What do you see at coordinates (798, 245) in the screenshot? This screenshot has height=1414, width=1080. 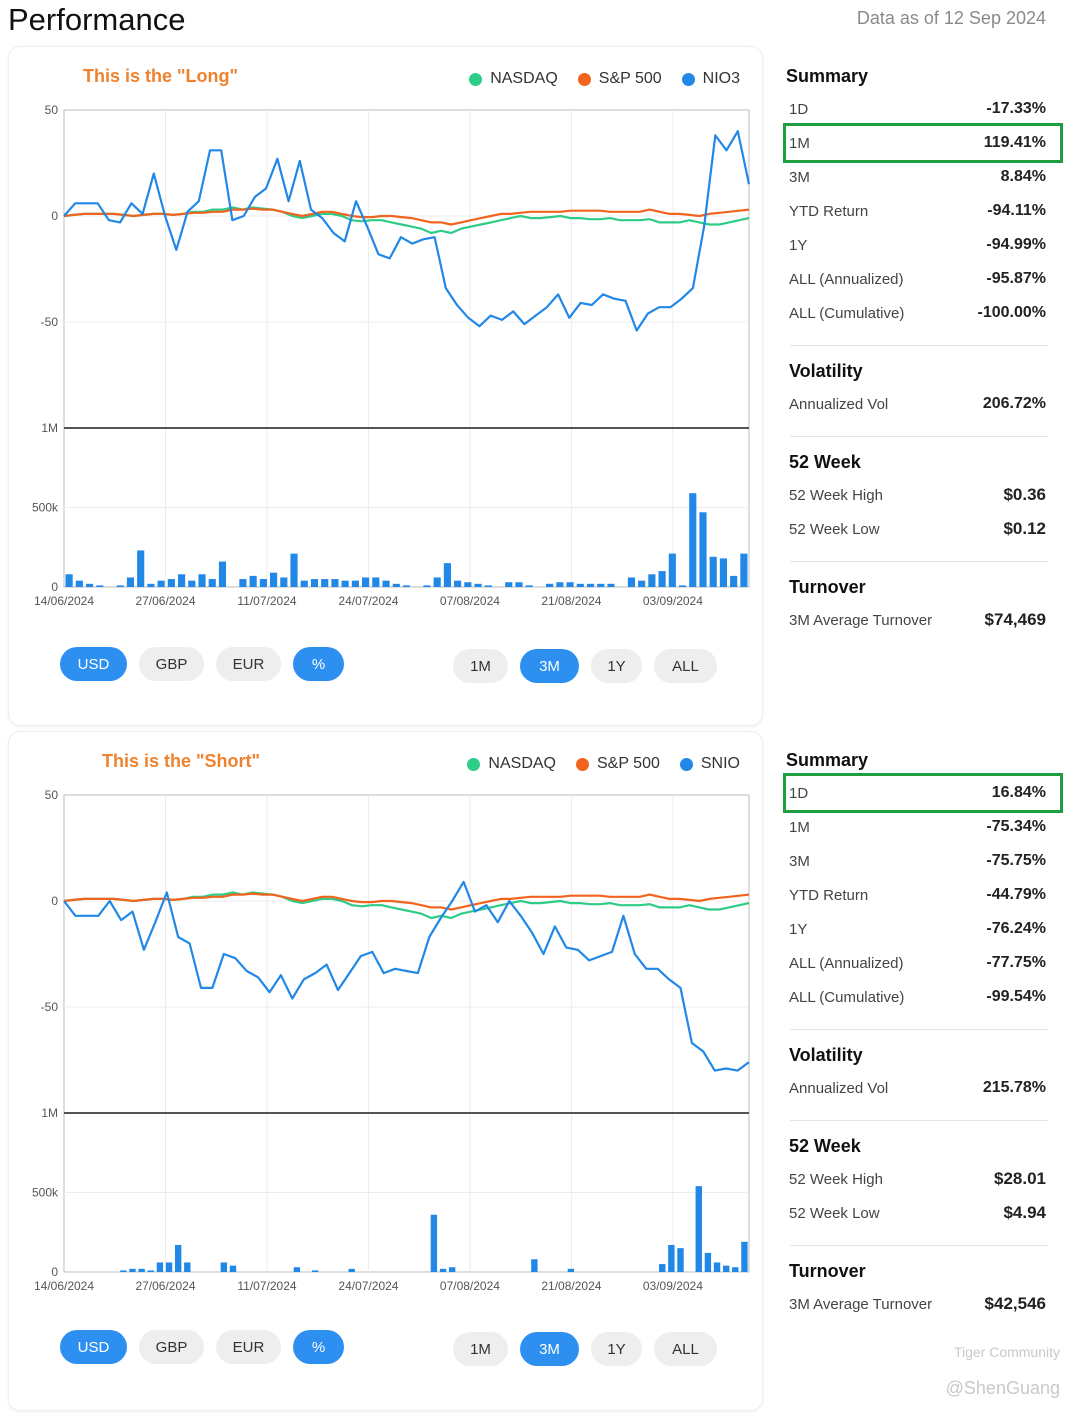 I see `stat-label: 1Y` at bounding box center [798, 245].